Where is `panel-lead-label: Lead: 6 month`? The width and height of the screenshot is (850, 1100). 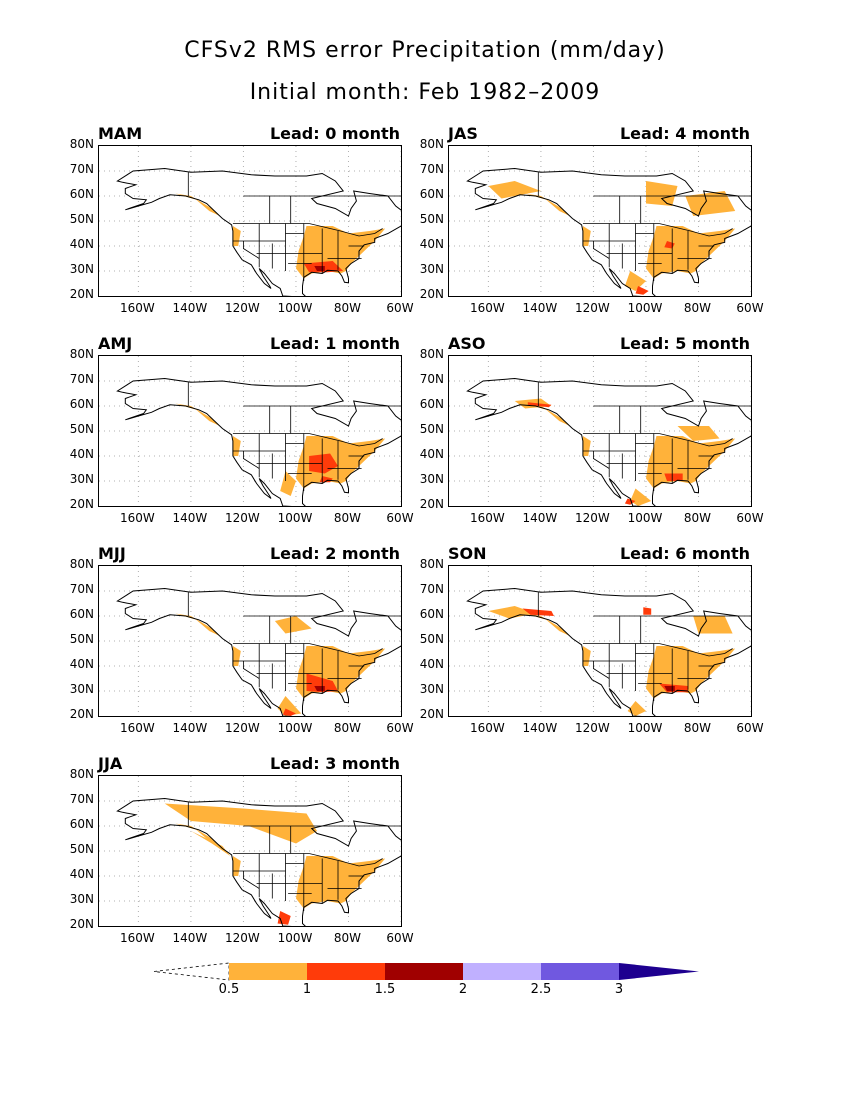
panel-lead-label: Lead: 6 month is located at coordinates (684, 553).